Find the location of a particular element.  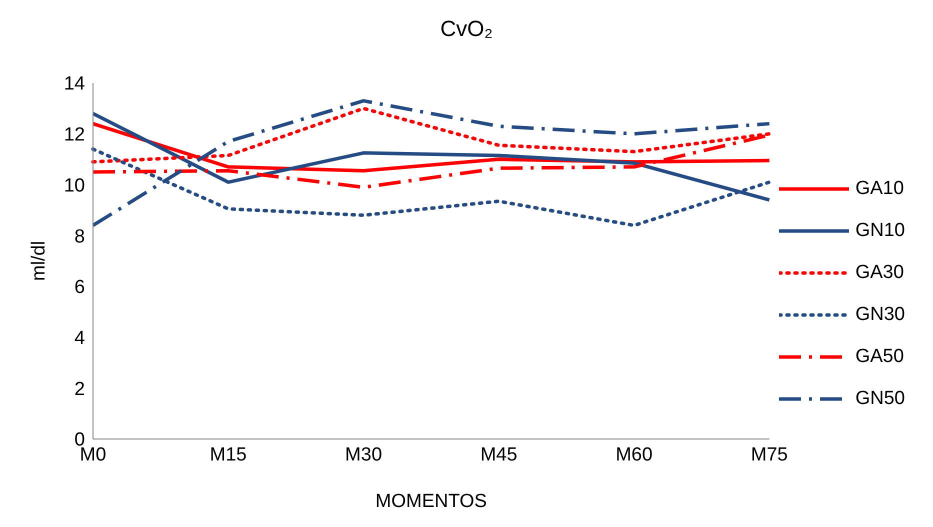

y-tick-label: 8 is located at coordinates (79, 237).